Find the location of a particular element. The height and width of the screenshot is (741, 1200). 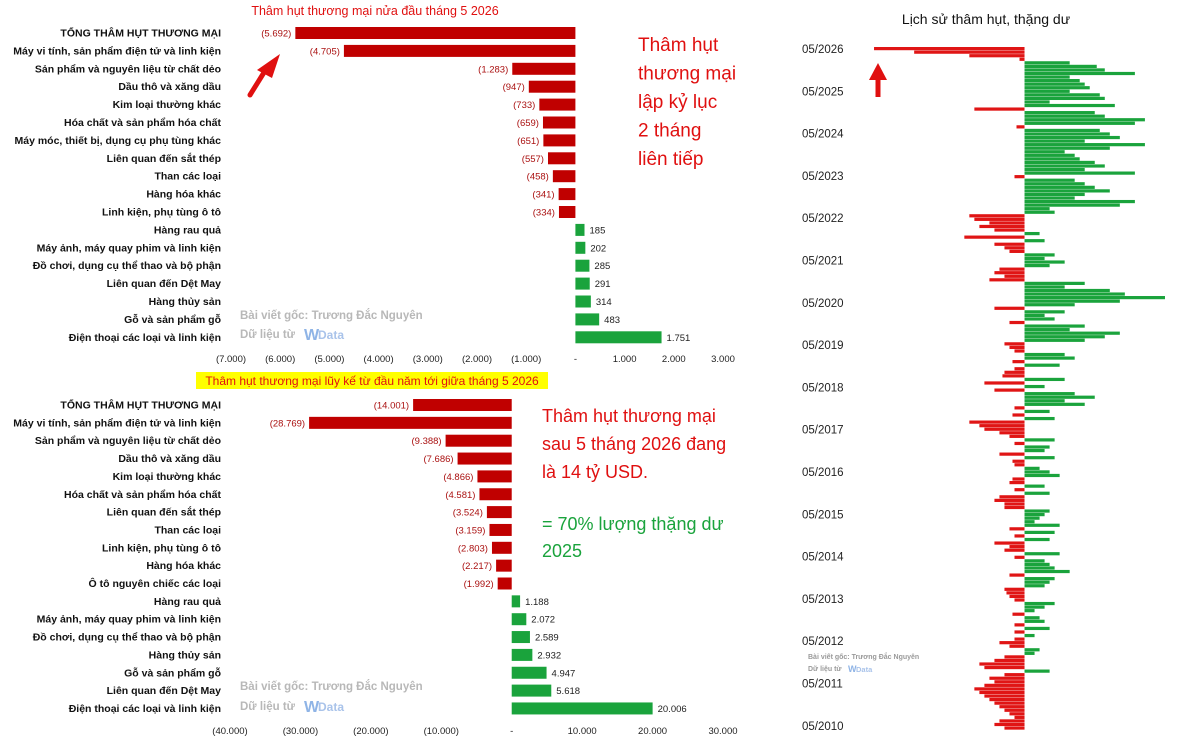

data-label: 314 is located at coordinates (604, 302).